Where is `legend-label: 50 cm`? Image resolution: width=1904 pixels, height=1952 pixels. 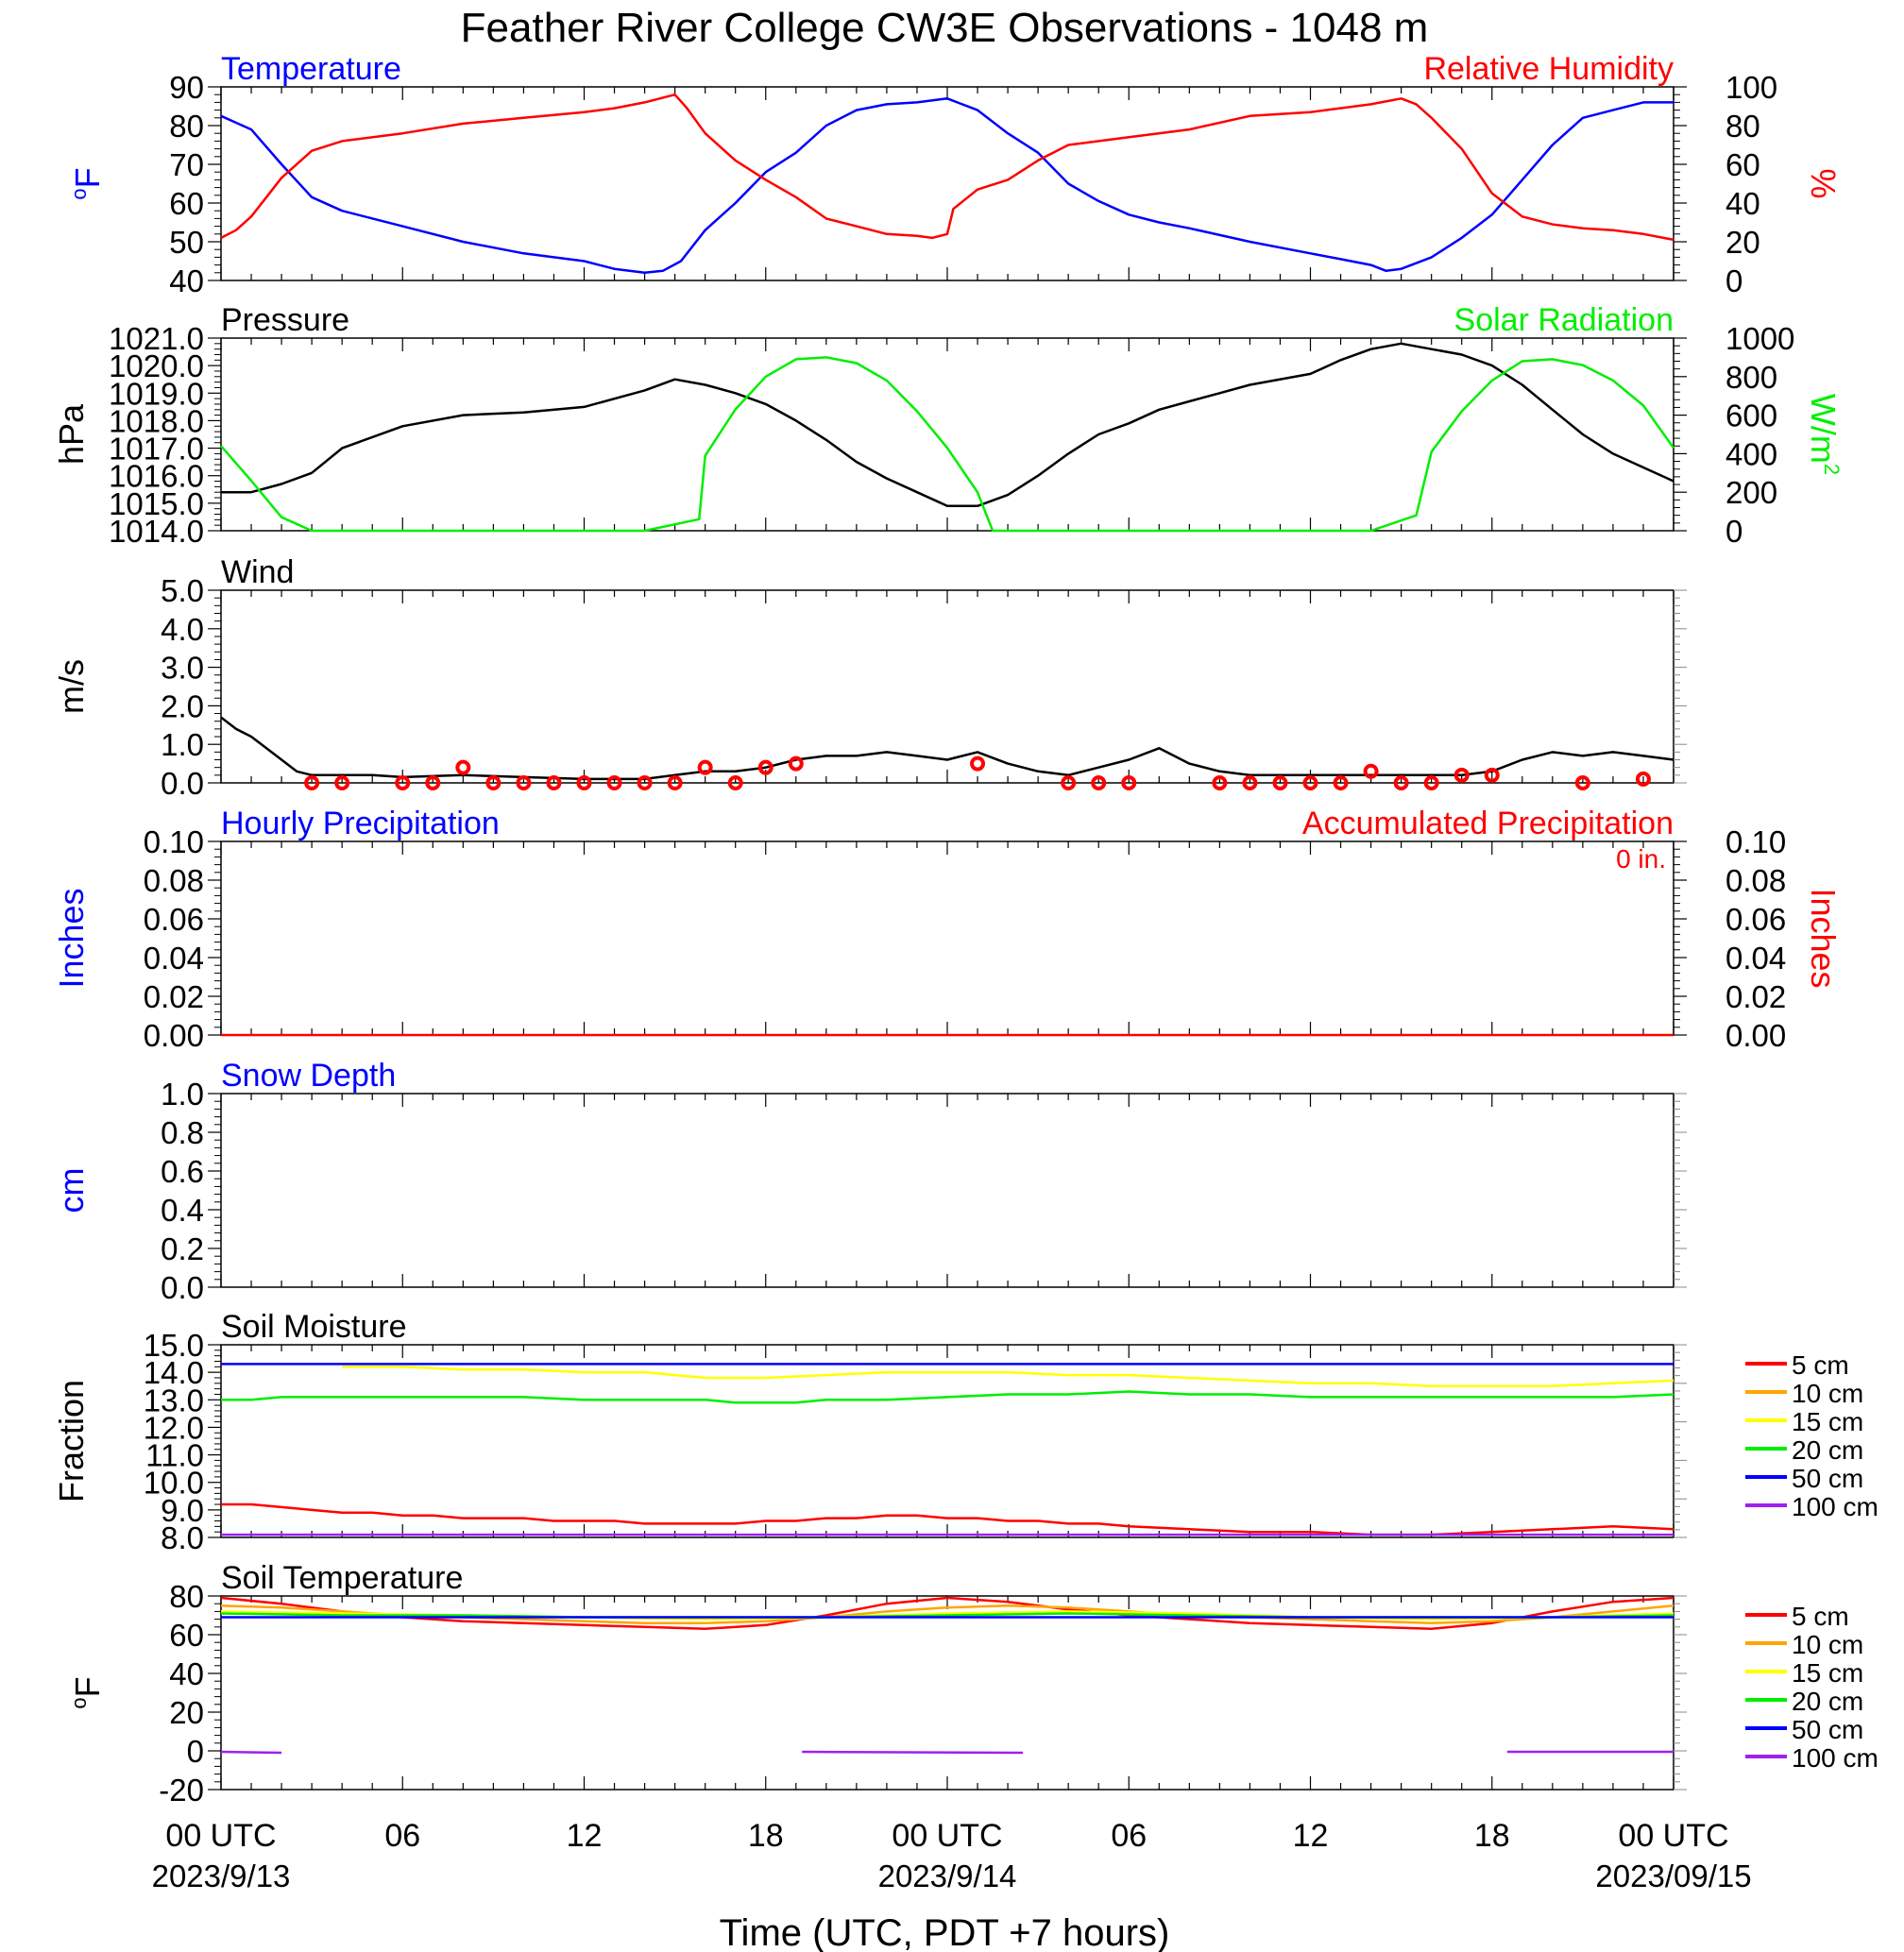
legend-label: 50 cm is located at coordinates (1827, 1729).